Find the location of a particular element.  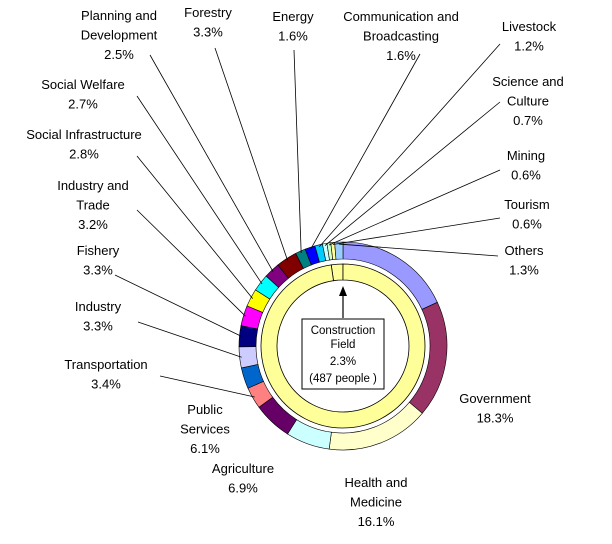

label-public-line-0: Public is located at coordinates (205, 409).